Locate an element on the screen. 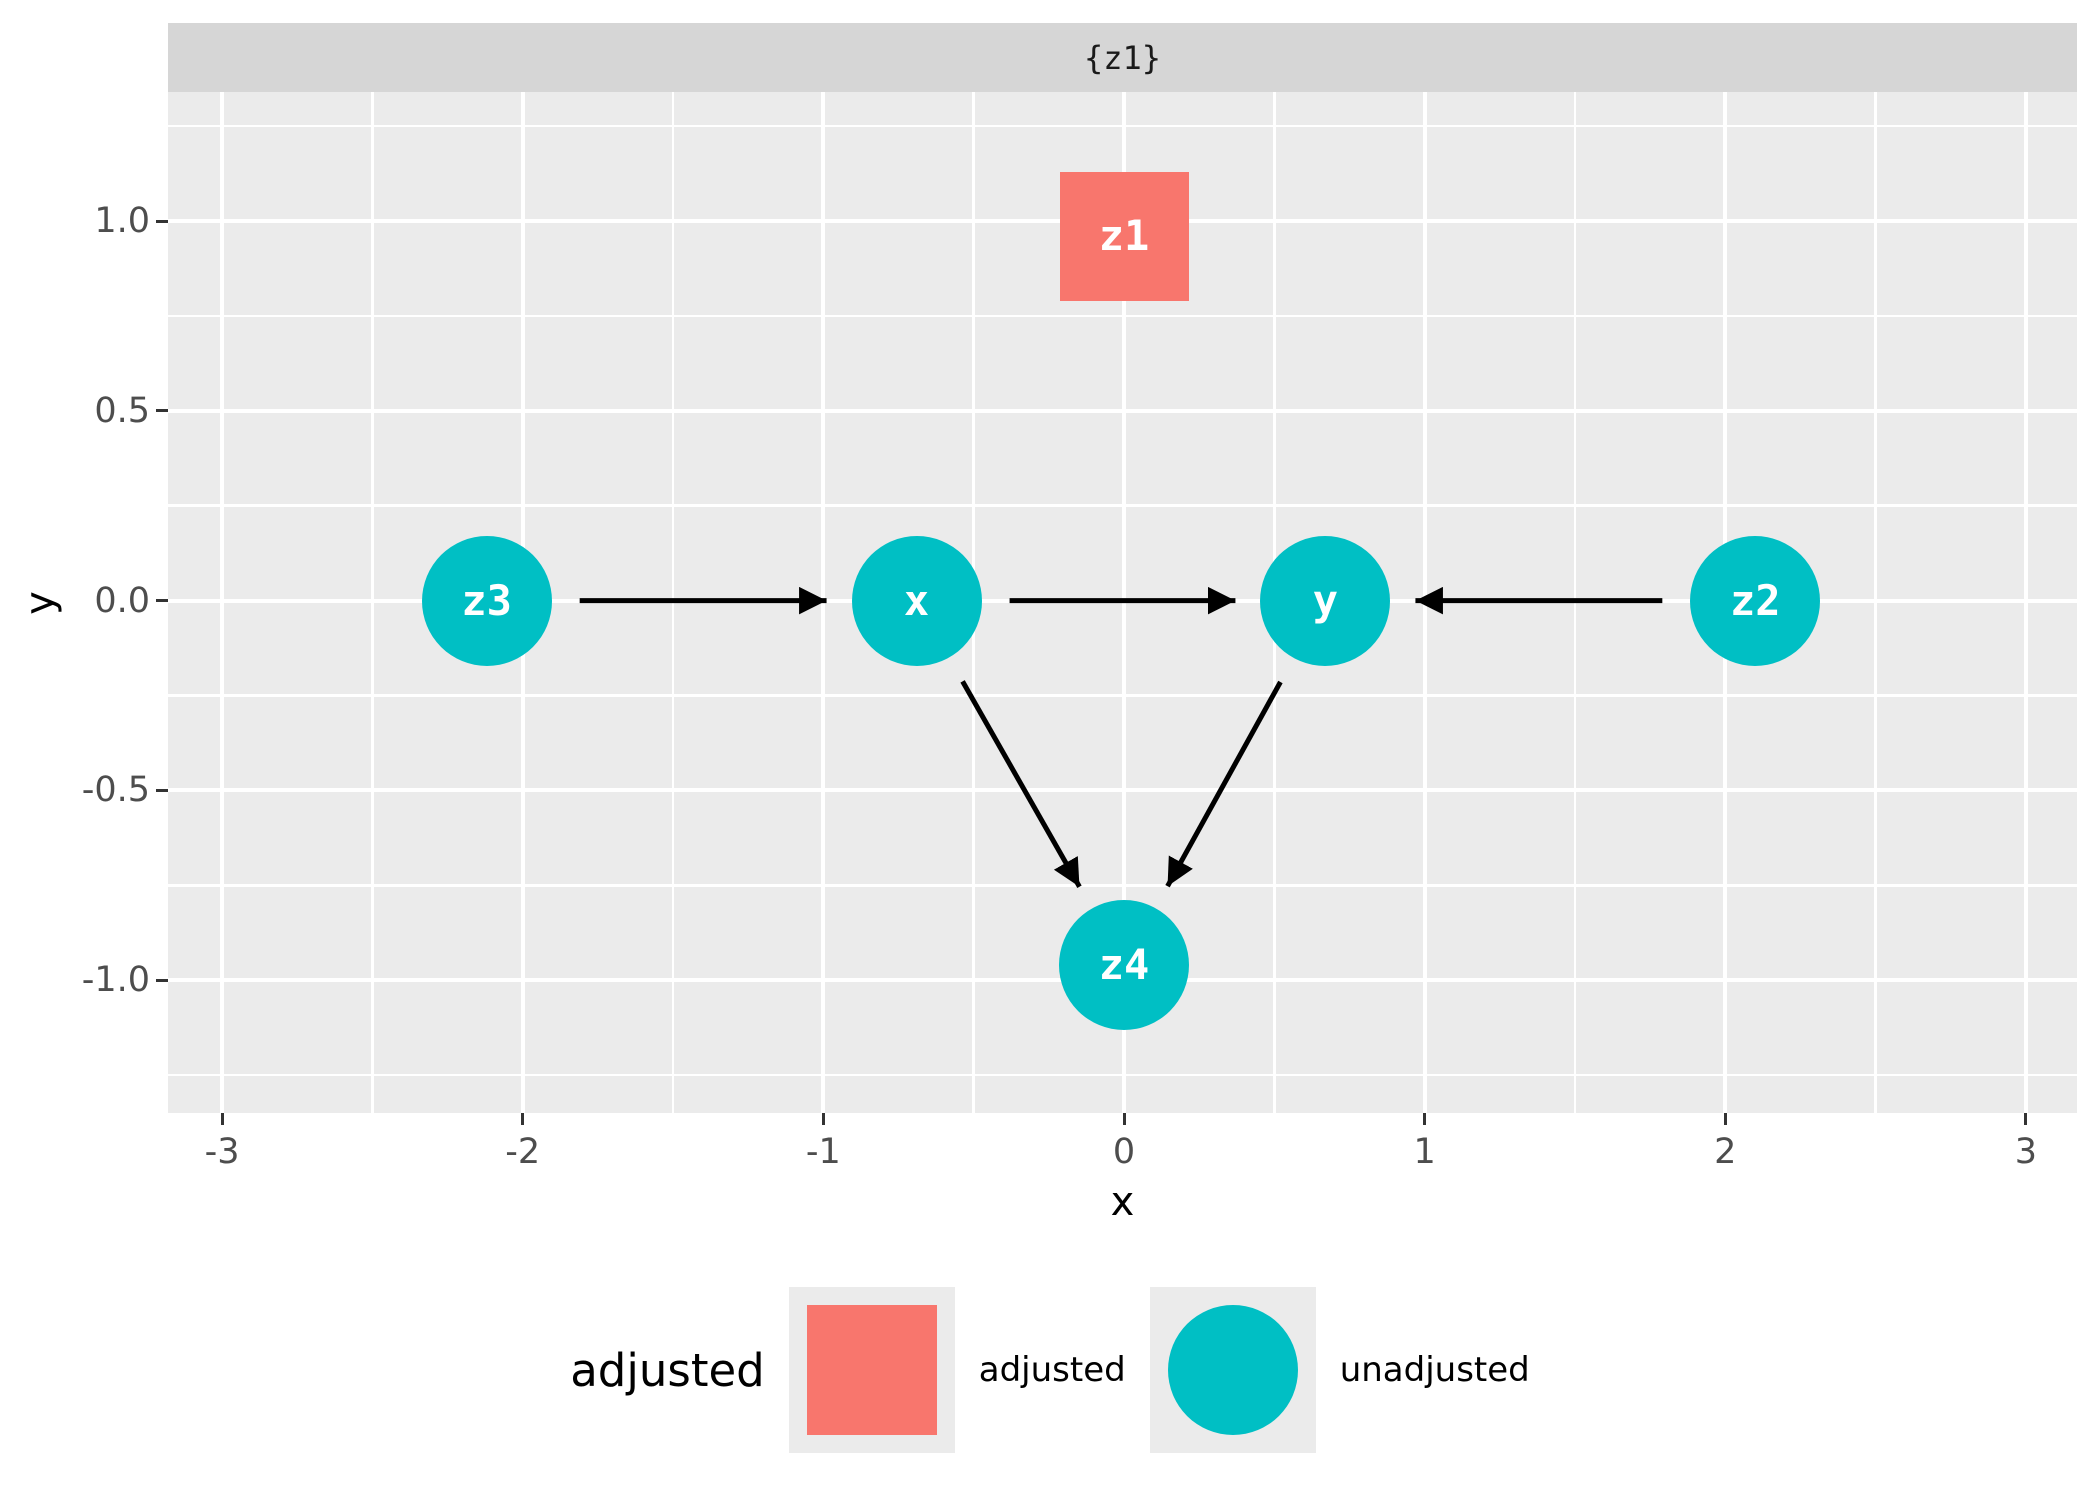 This screenshot has width=2100, height=1500. node-label-y: y is located at coordinates (1325, 600).